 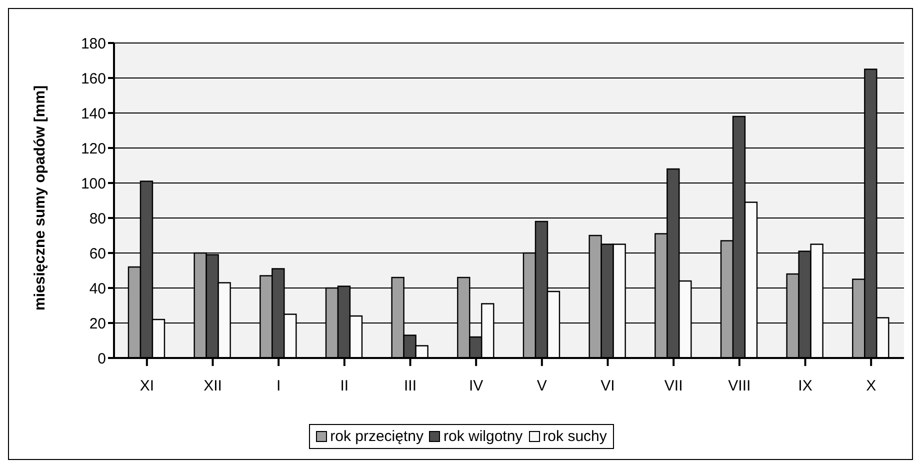 What do you see at coordinates (482, 436) in the screenshot?
I see `legend-label: rok wilgotny` at bounding box center [482, 436].